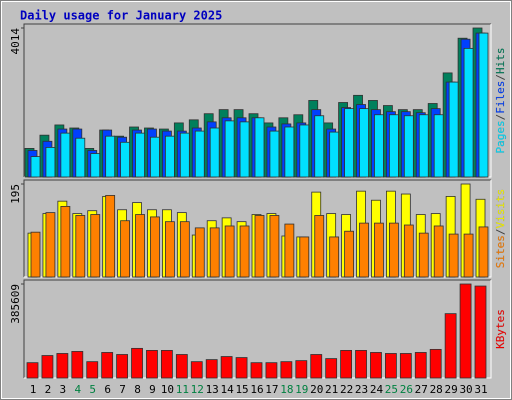 This screenshot has width=512, height=400. I want to click on x-tick-label: 5, so click(92, 389).